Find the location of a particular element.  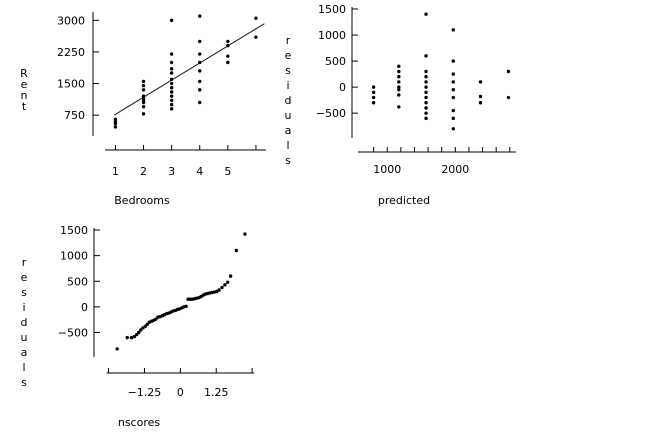

y-tick-label: −500 is located at coordinates (73, 333).